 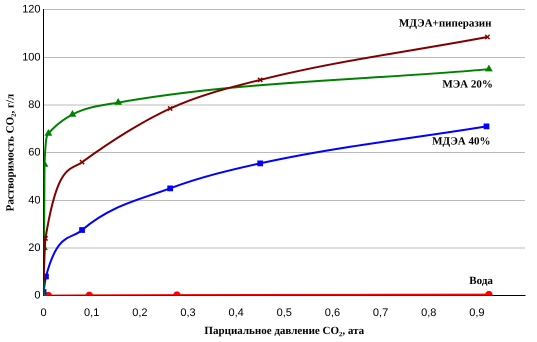 I want to click on x-tick-label: 0,4, so click(x=236, y=313).